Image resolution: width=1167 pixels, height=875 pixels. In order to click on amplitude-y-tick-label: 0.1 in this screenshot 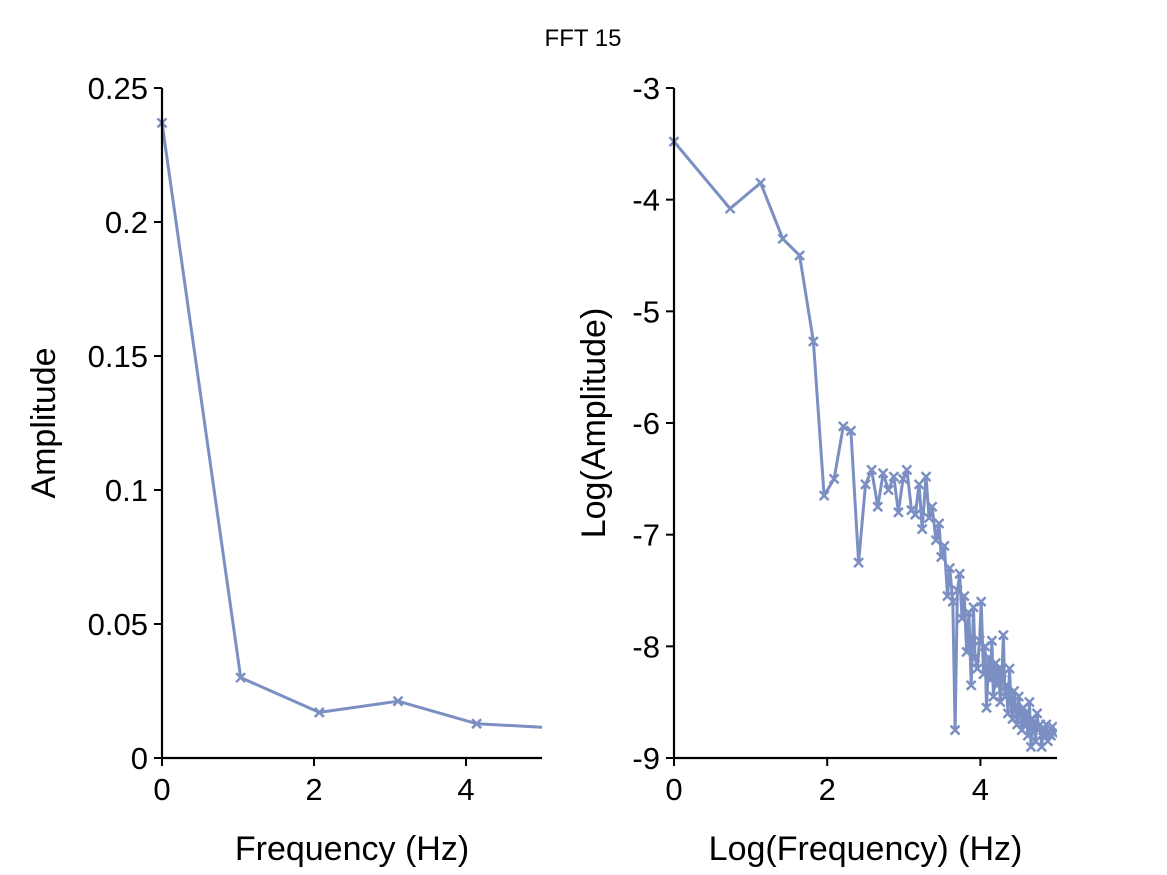, I will do `click(126, 490)`.